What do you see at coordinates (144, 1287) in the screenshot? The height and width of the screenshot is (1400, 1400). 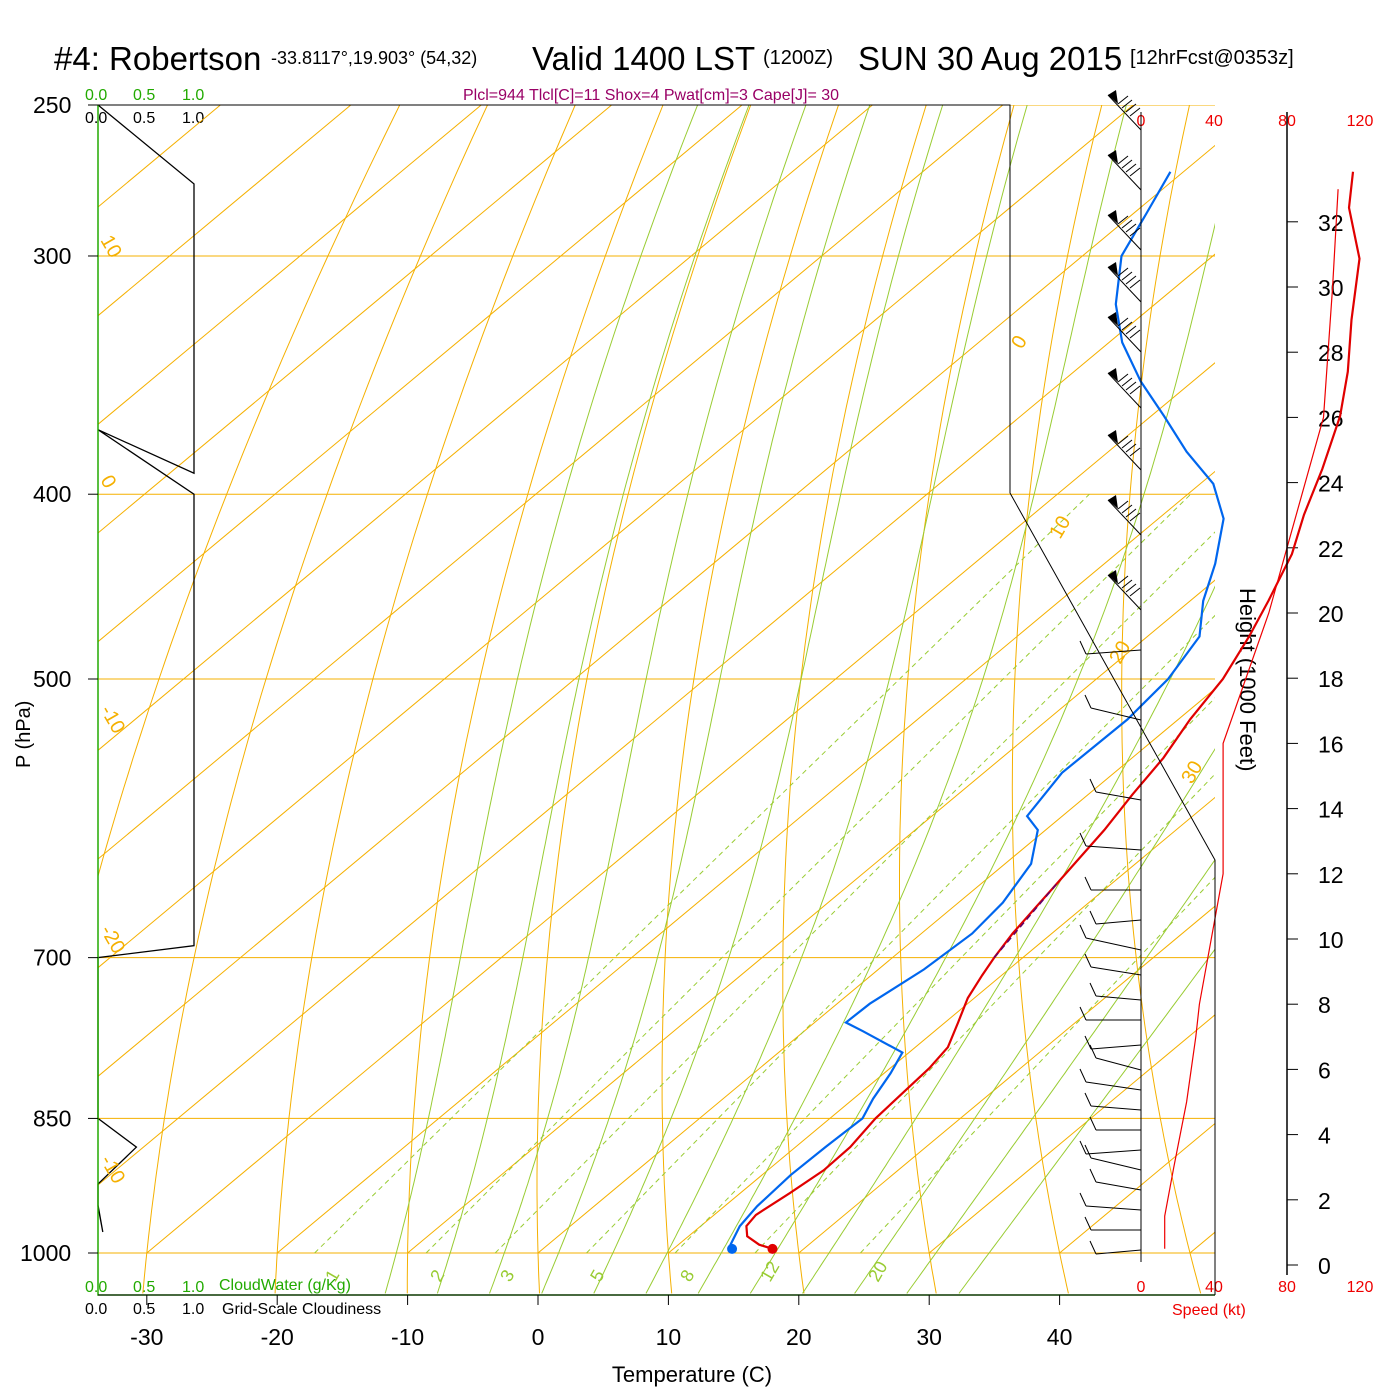 I see `cloud-bottom-green-tick-1: 0.5` at bounding box center [144, 1287].